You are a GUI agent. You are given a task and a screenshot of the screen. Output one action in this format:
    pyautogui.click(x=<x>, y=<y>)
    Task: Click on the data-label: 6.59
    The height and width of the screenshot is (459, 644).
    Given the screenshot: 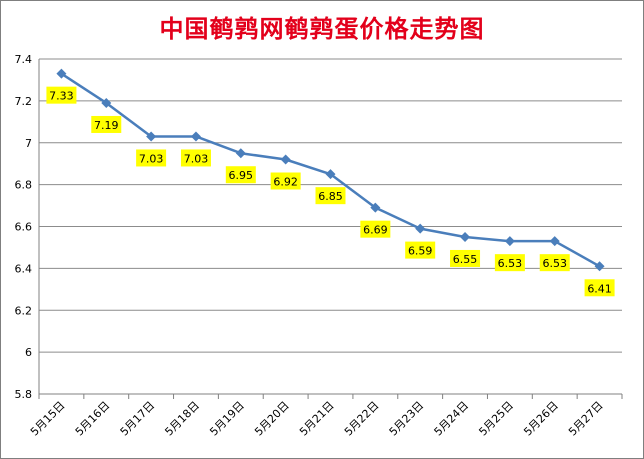 What is the action you would take?
    pyautogui.click(x=420, y=250)
    